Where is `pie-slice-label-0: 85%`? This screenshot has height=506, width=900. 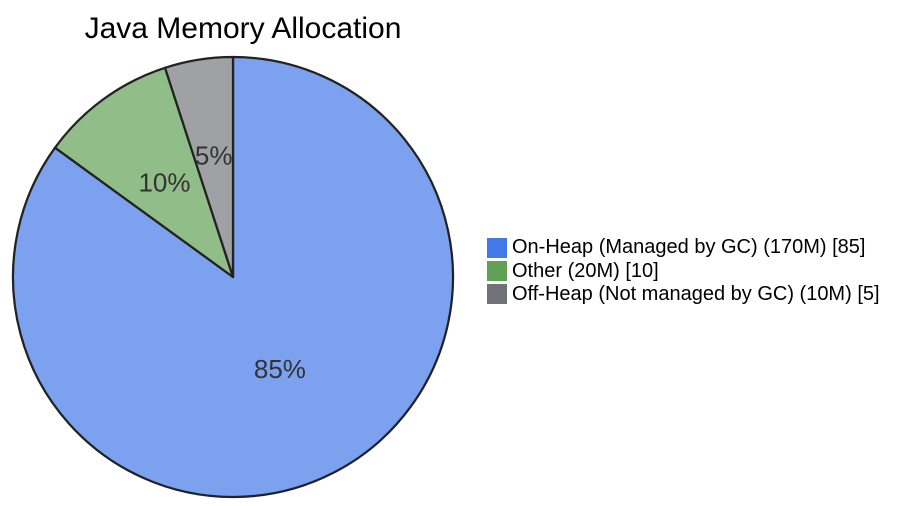
pie-slice-label-0: 85% is located at coordinates (280, 369).